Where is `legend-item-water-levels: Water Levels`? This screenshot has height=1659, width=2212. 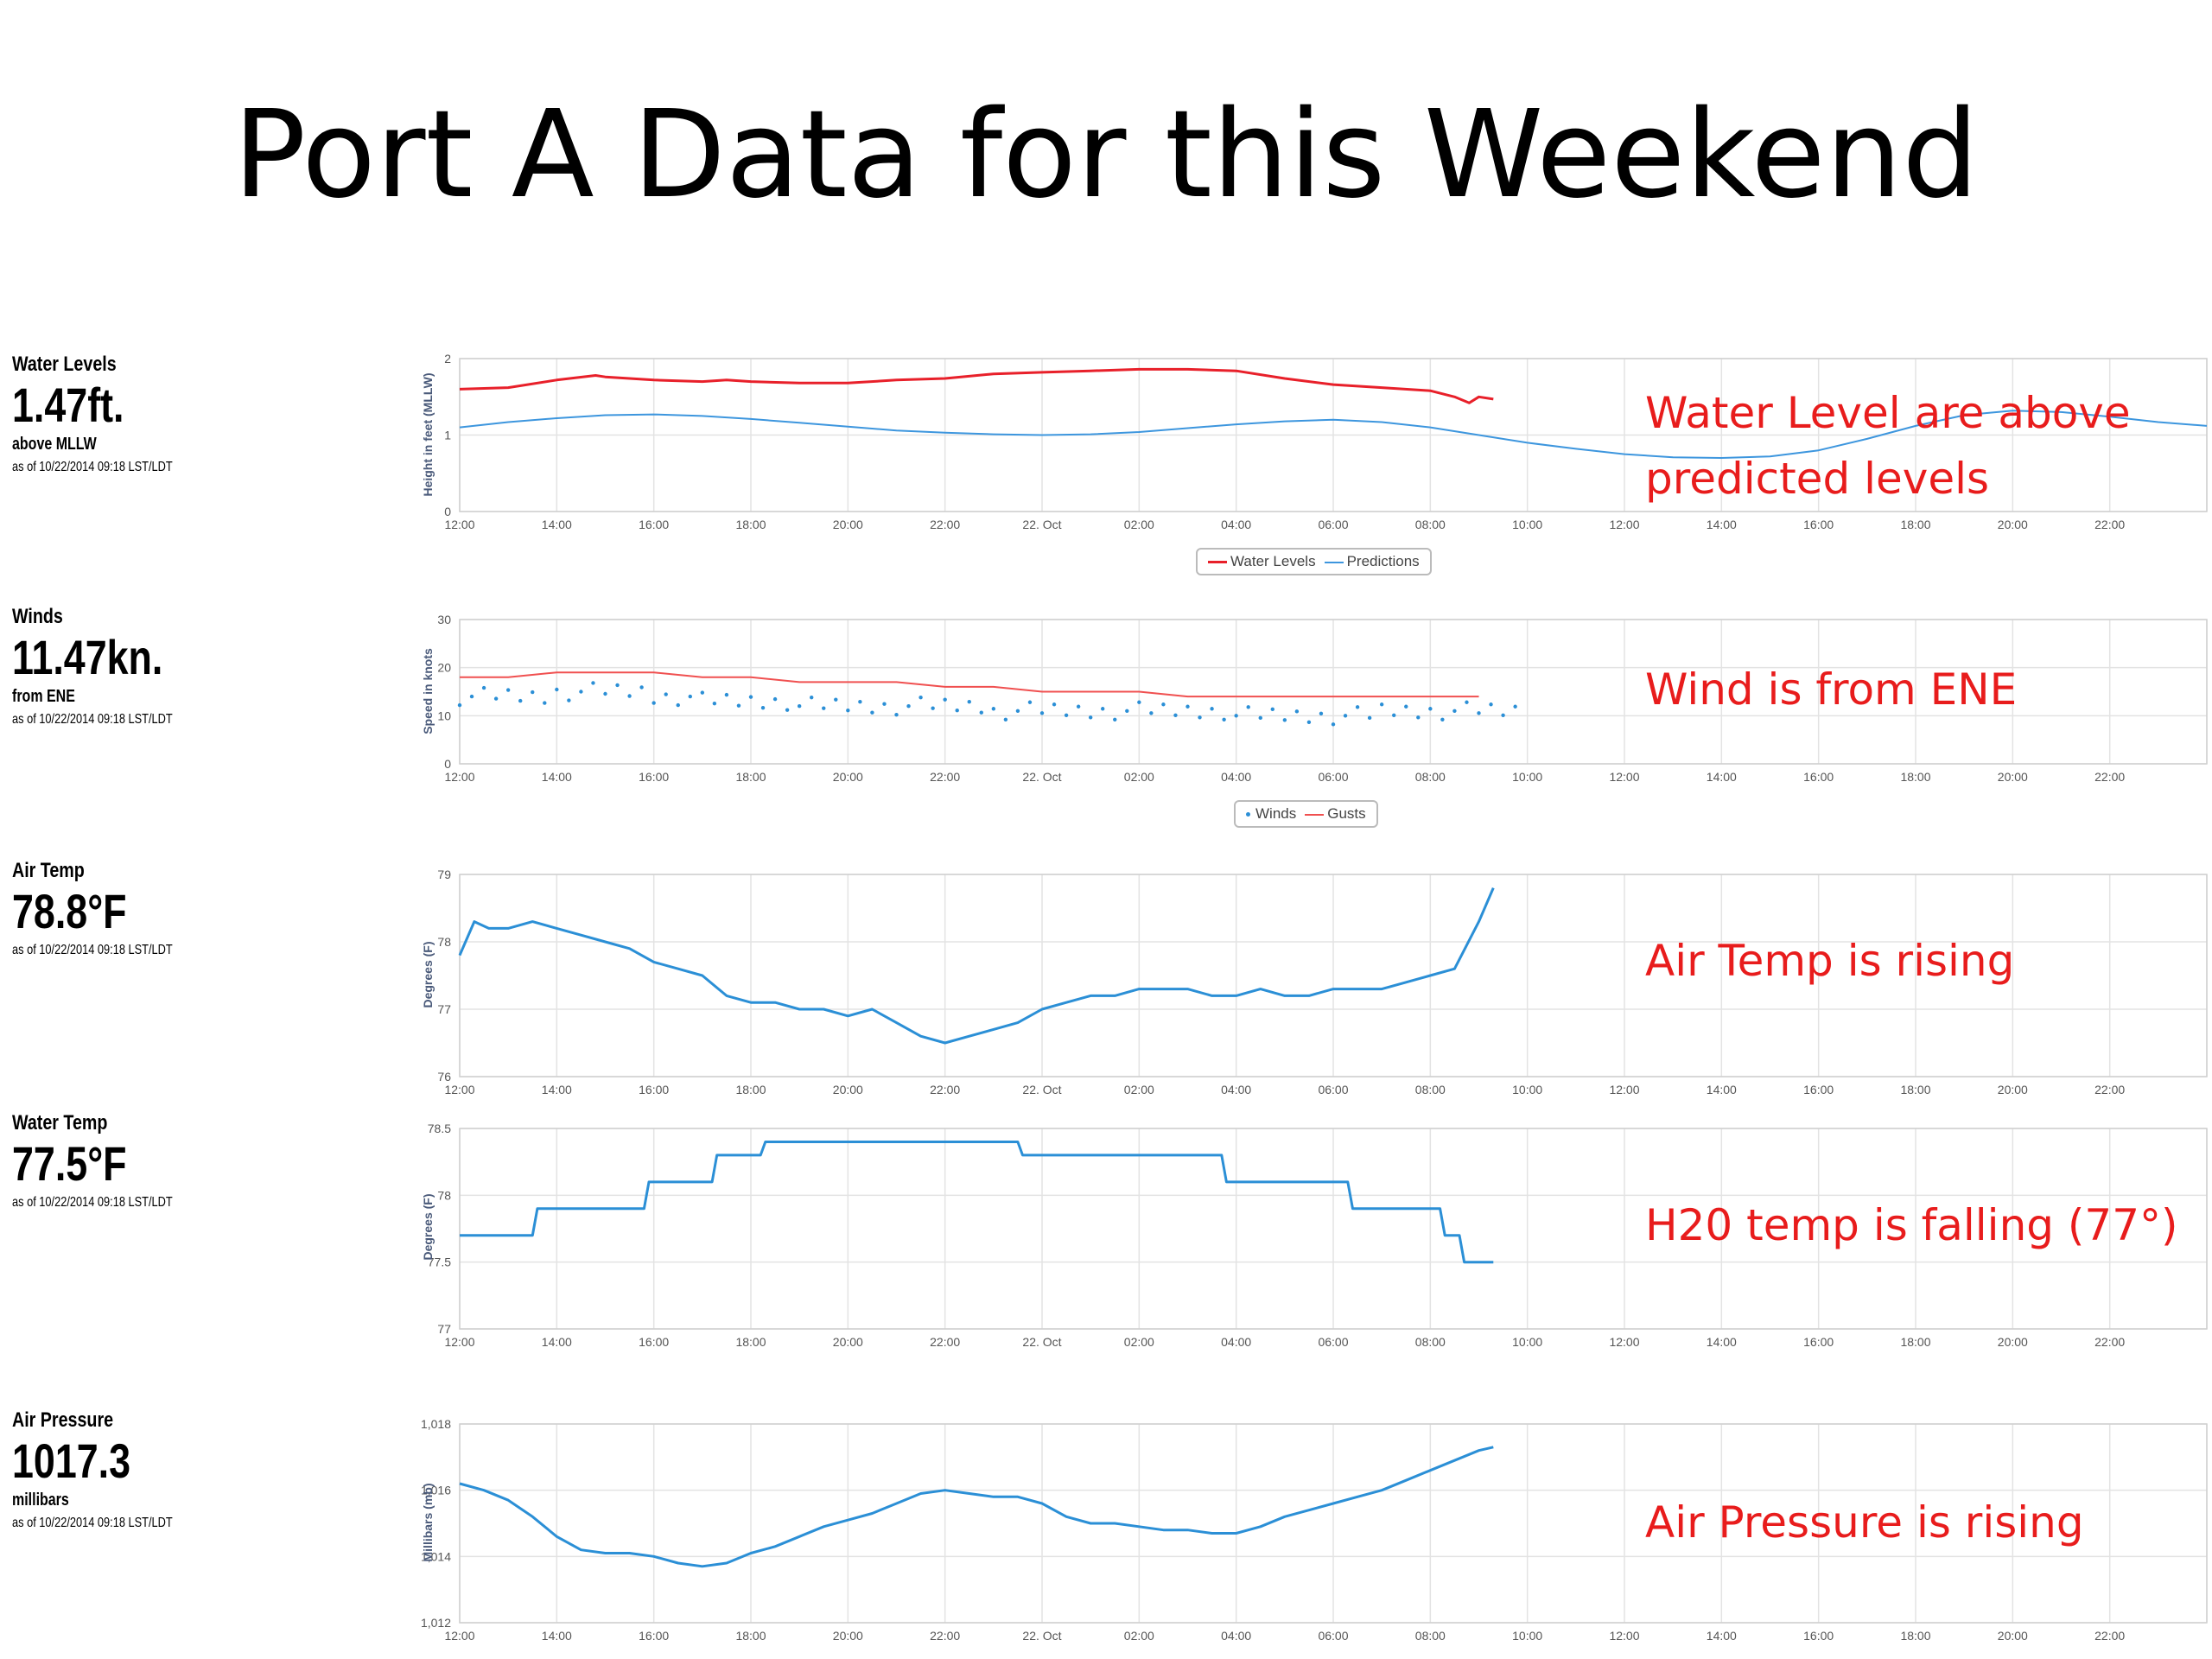 legend-item-water-levels: Water Levels is located at coordinates (1262, 561).